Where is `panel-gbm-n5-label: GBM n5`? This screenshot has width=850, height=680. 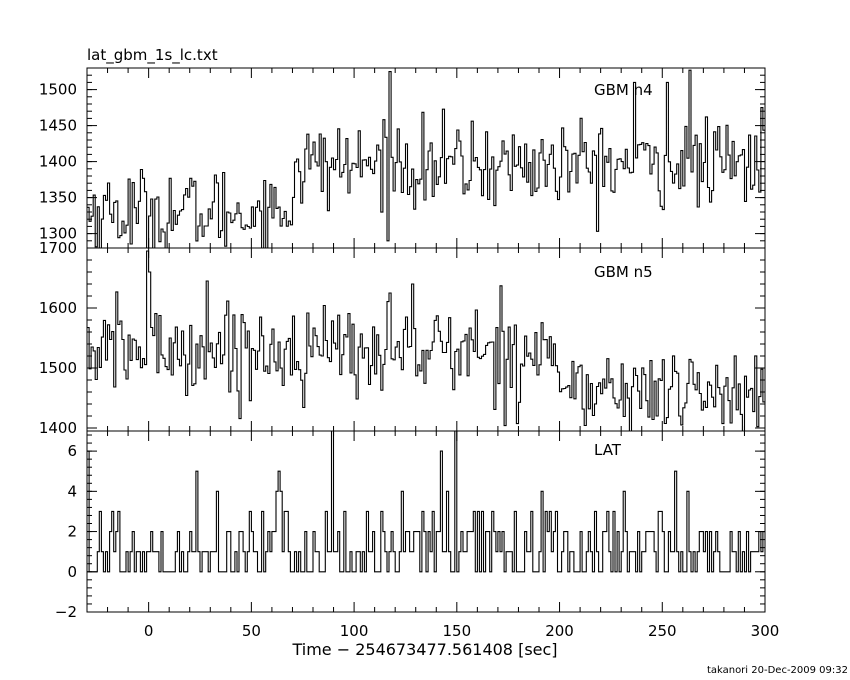 panel-gbm-n5-label: GBM n5 is located at coordinates (623, 272).